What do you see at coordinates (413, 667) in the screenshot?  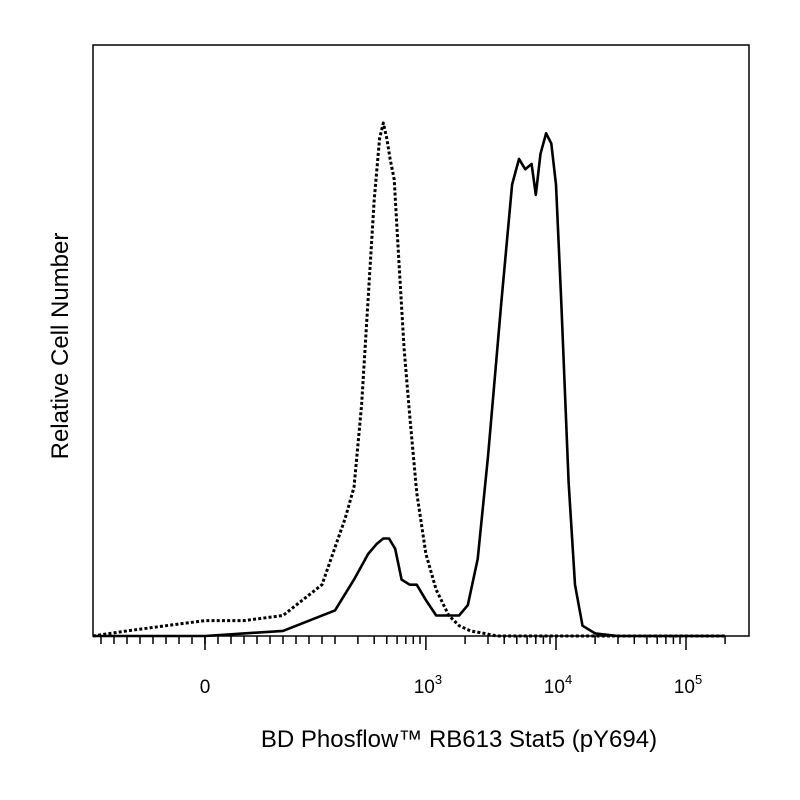 I see `x-axis: 0 10³ 10⁴ 10⁵` at bounding box center [413, 667].